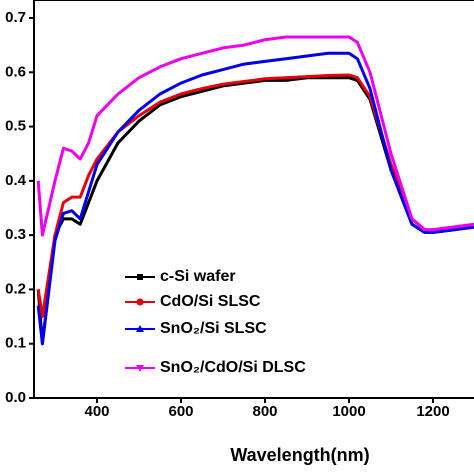  What do you see at coordinates (15, 71) in the screenshot?
I see `y-tick-label: 0.6` at bounding box center [15, 71].